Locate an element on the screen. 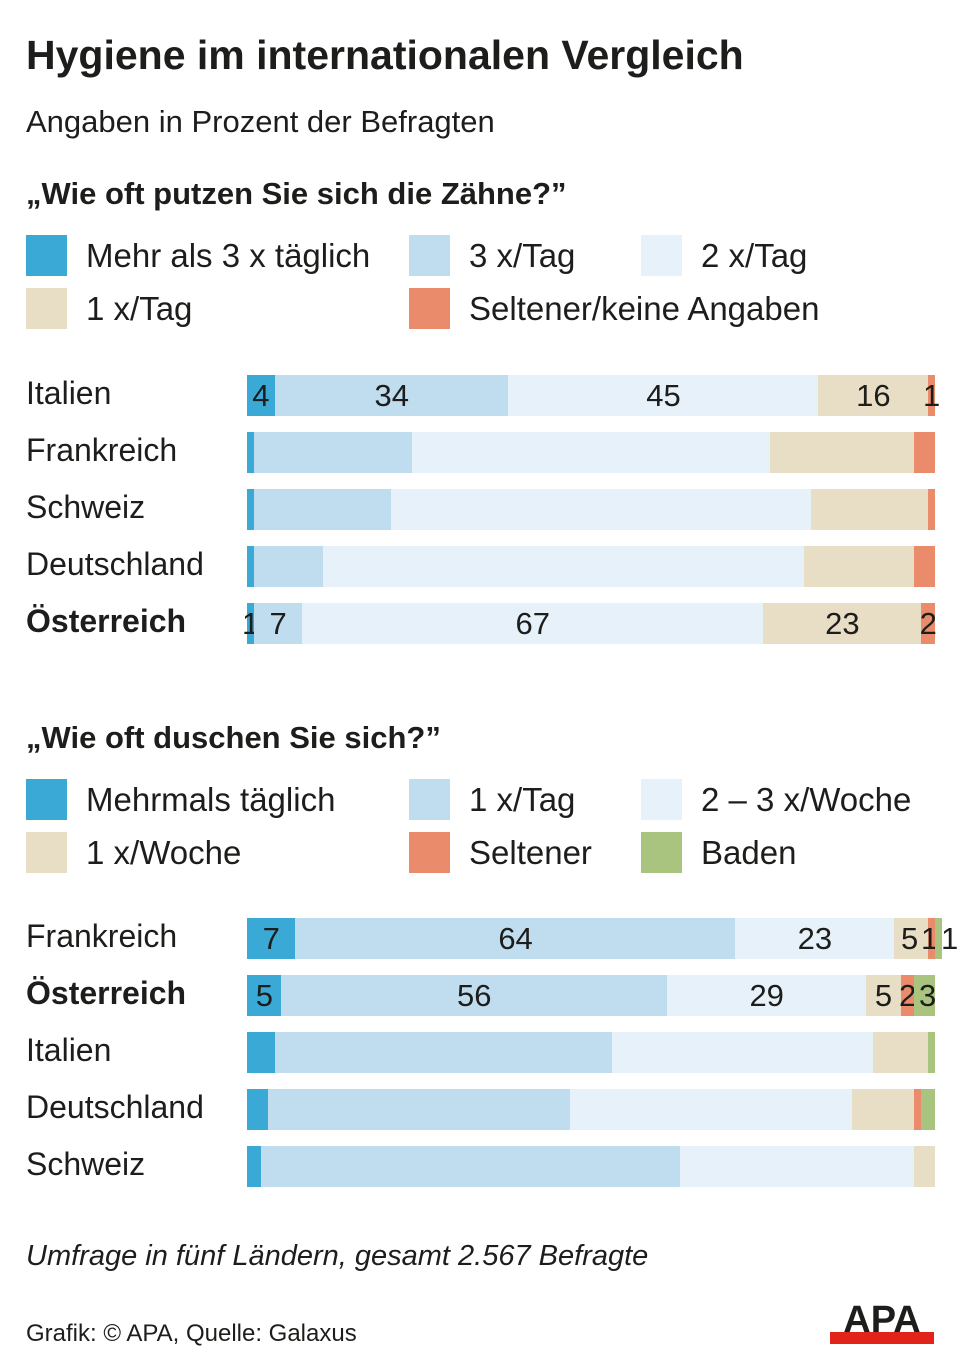 This screenshot has width=960, height=1366. legend-item: 1 x/Woche is located at coordinates (133, 852).